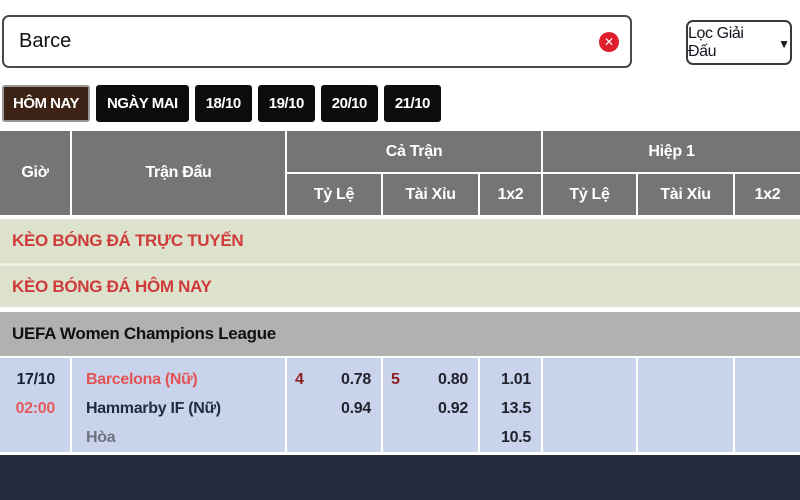 Image resolution: width=800 pixels, height=500 pixels. I want to click on column-header-full-odds: Tỷ Lệ, so click(334, 194).